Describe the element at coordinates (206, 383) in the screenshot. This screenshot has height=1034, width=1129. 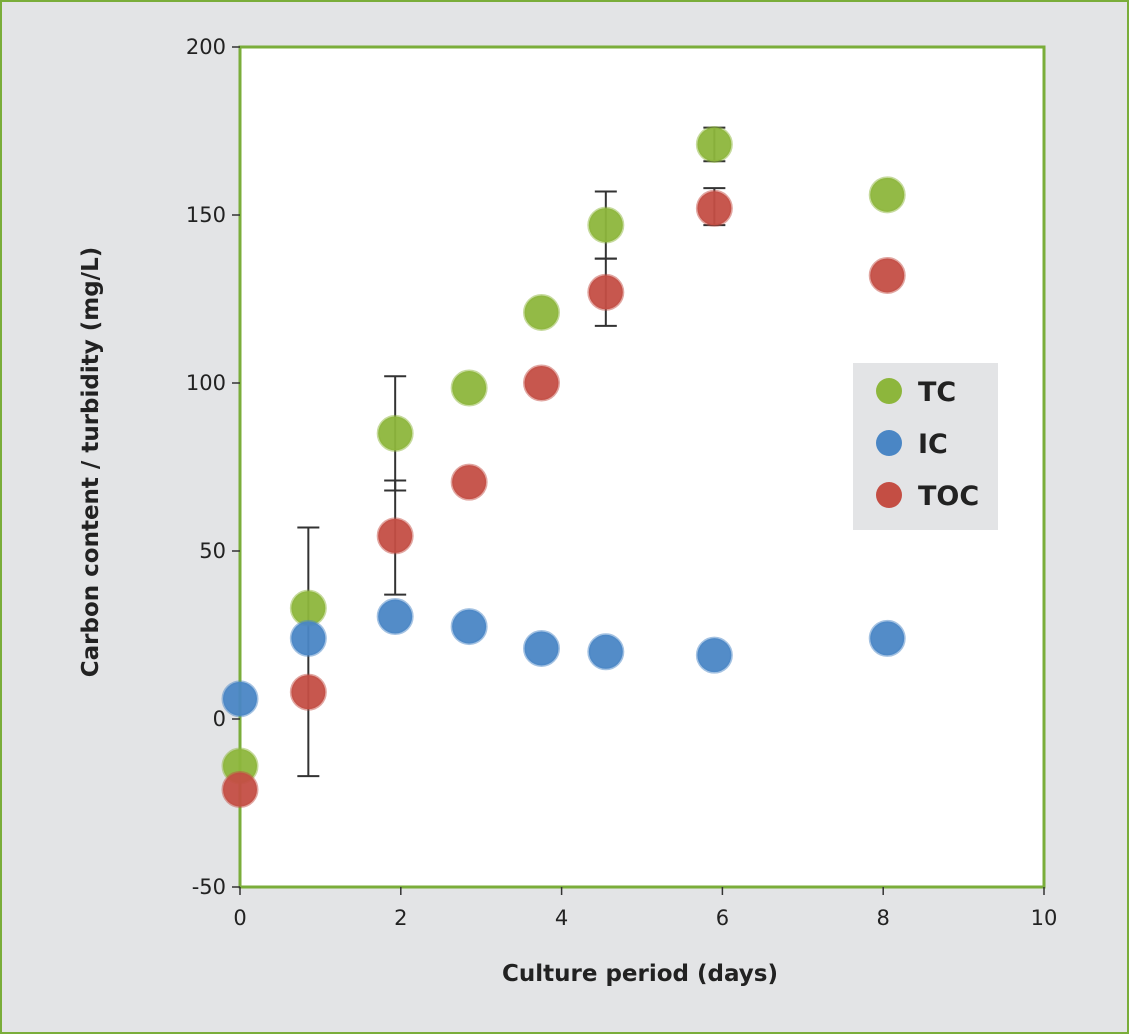
I see `y-tick-label: 100` at that location.